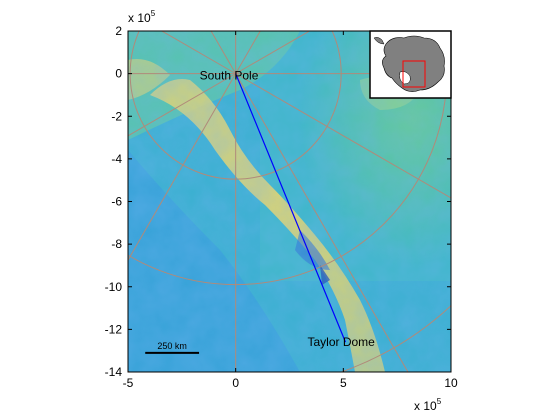 The width and height of the screenshot is (560, 420). What do you see at coordinates (114, 329) in the screenshot?
I see `y-tick-label: -12` at bounding box center [114, 329].